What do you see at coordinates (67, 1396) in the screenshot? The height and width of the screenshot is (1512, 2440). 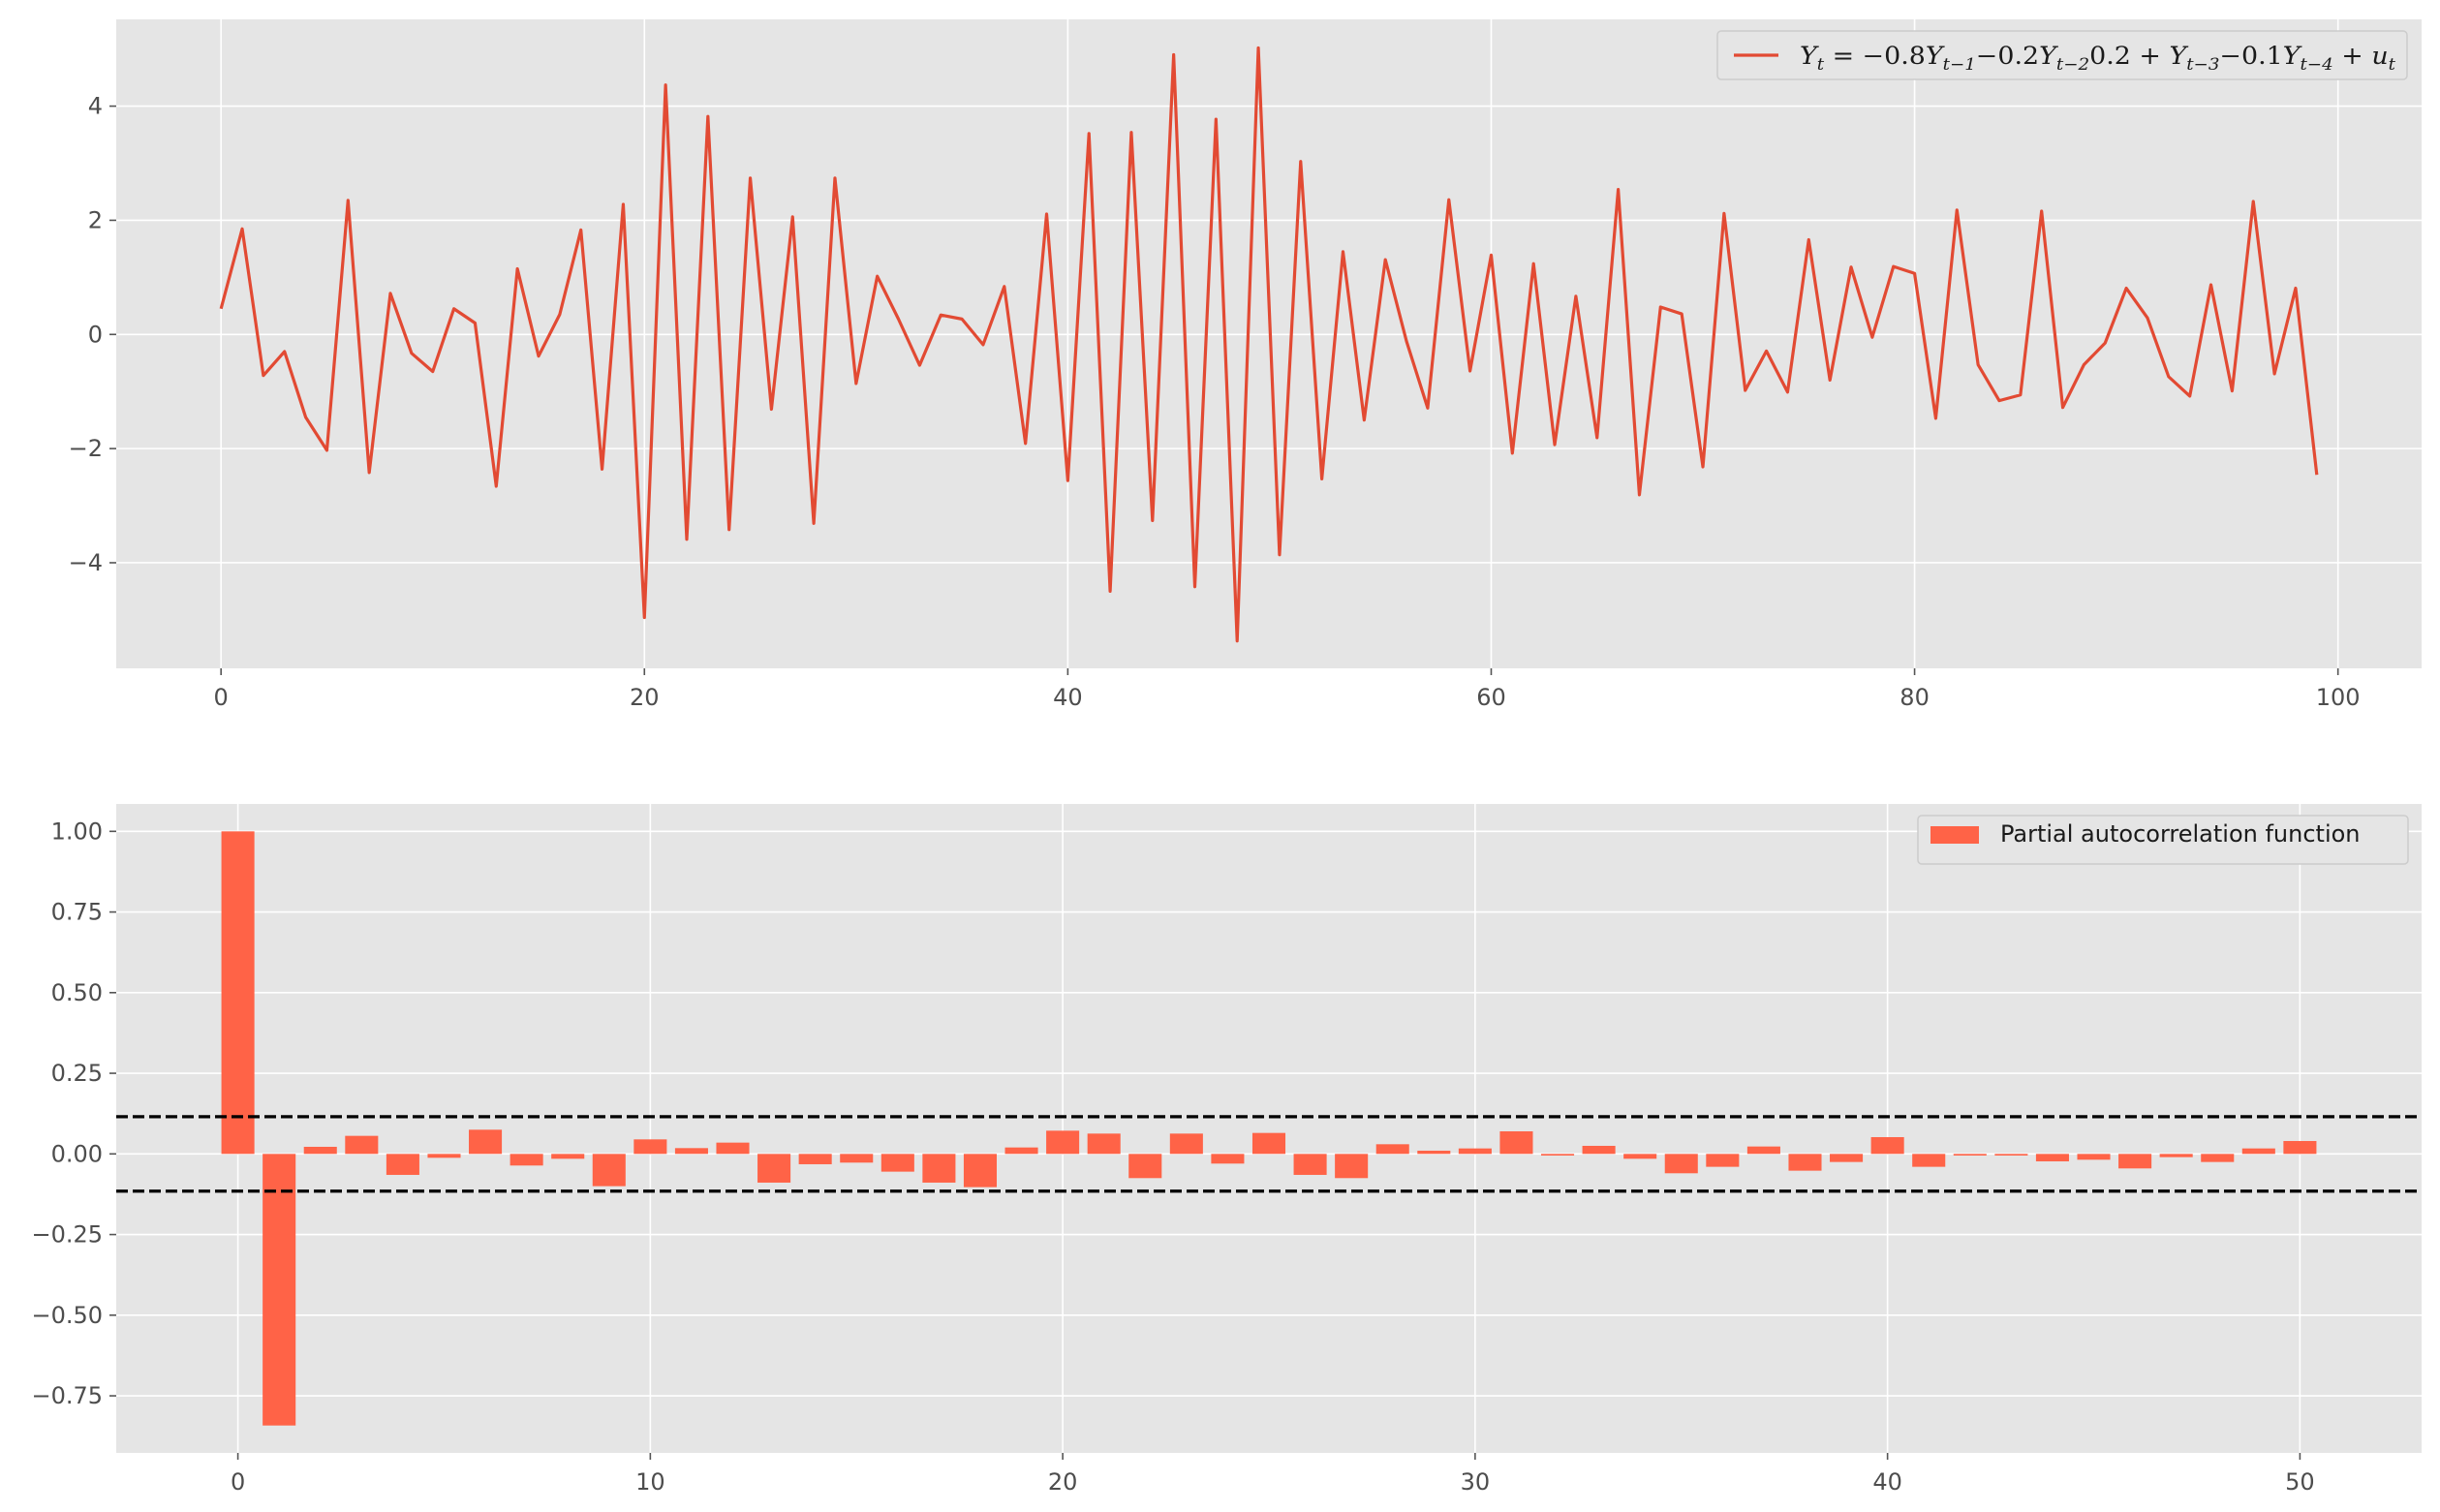 I see `y-tick-label: −0.75` at bounding box center [67, 1396].